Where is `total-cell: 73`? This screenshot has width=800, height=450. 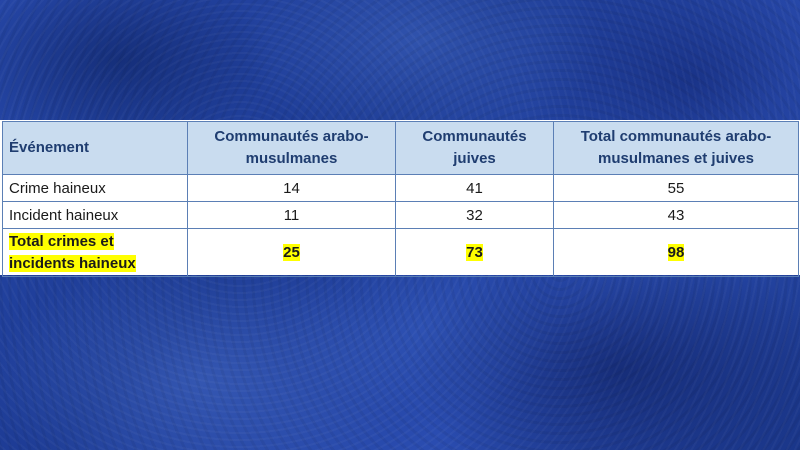
total-cell: 73 is located at coordinates (474, 252).